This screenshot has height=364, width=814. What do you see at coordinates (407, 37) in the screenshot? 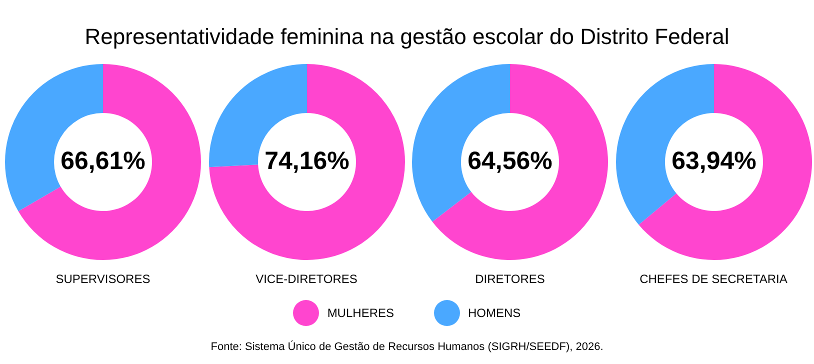
I see `chart-title: Representatividade feminina na gestão escolar do Distrito Federal` at bounding box center [407, 37].